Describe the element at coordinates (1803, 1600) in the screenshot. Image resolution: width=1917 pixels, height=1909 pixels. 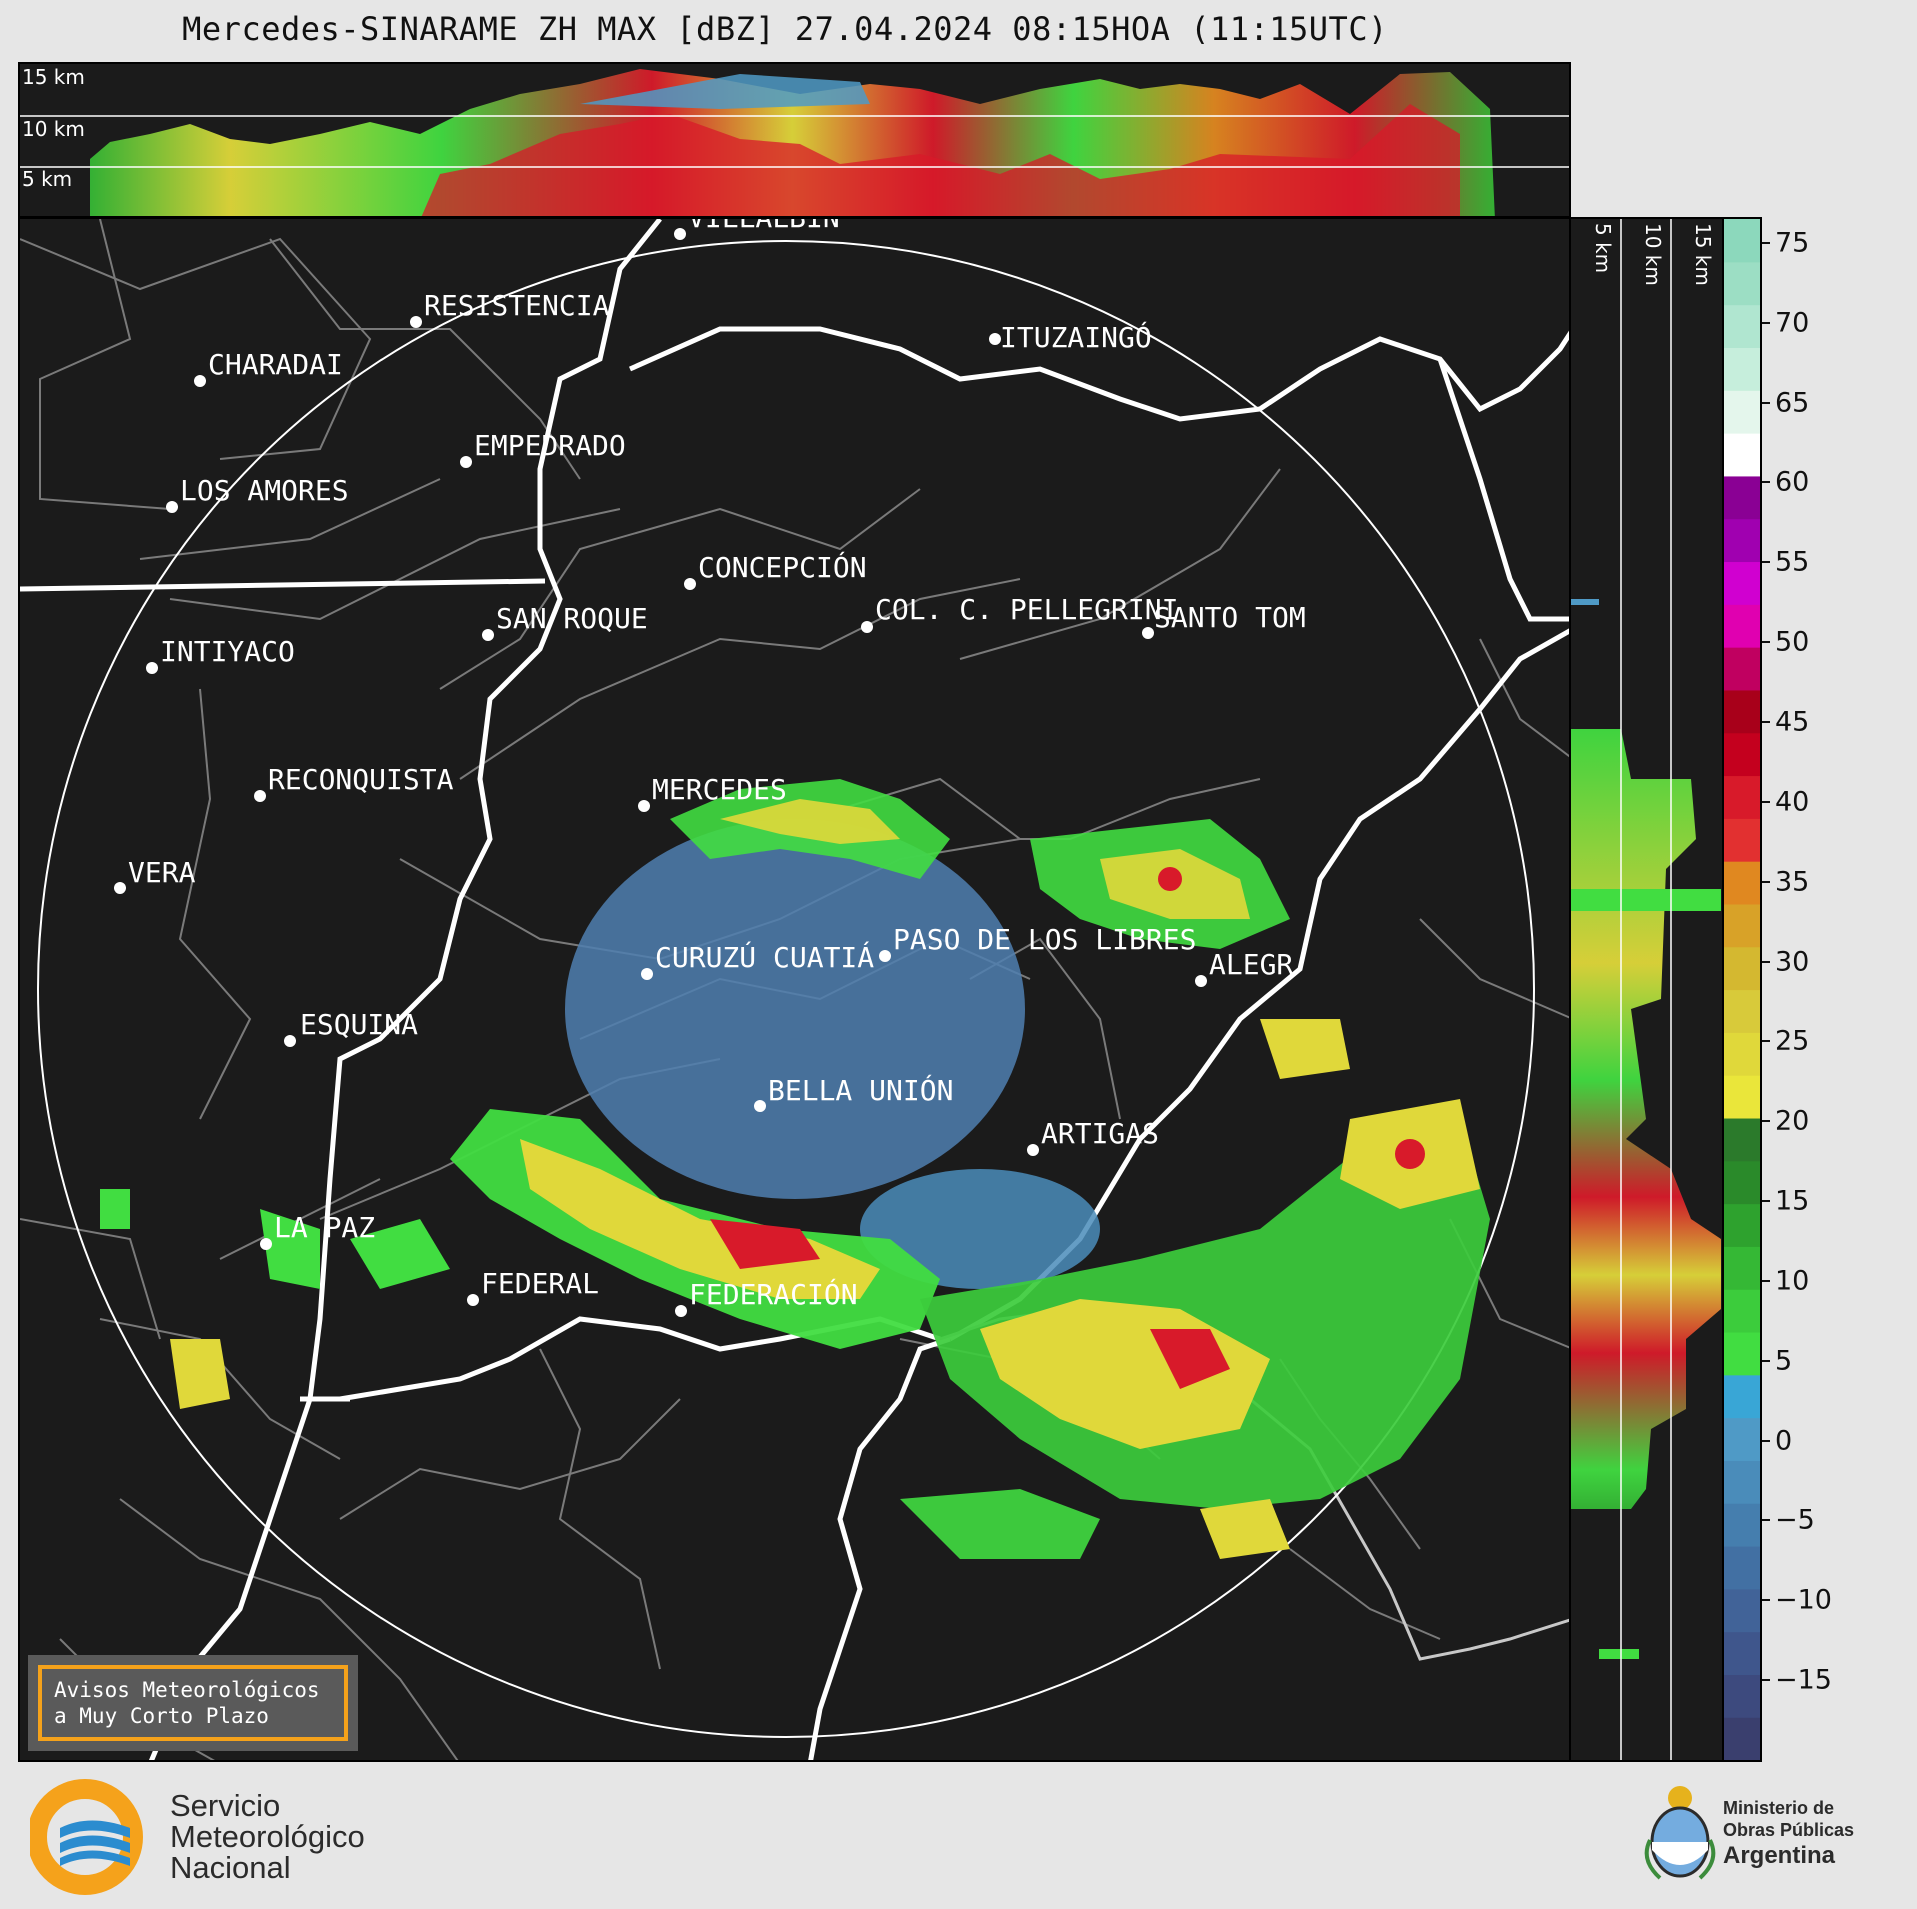
I see `colorbar-tick-label: −10` at that location.